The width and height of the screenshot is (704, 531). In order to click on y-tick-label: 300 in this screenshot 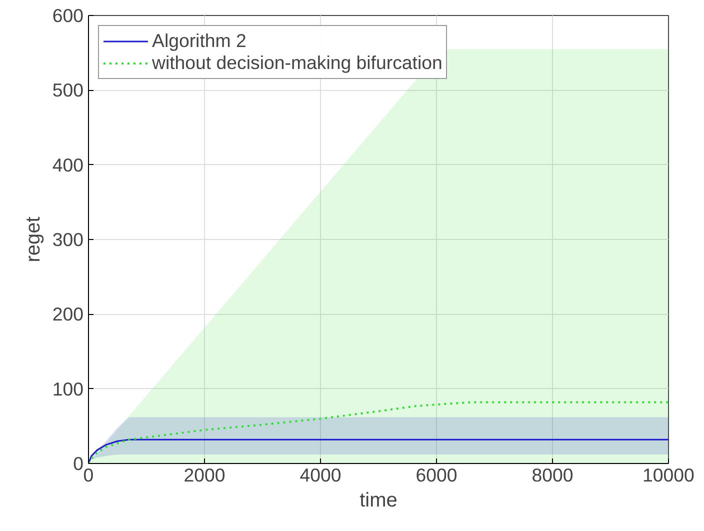, I will do `click(68, 239)`.